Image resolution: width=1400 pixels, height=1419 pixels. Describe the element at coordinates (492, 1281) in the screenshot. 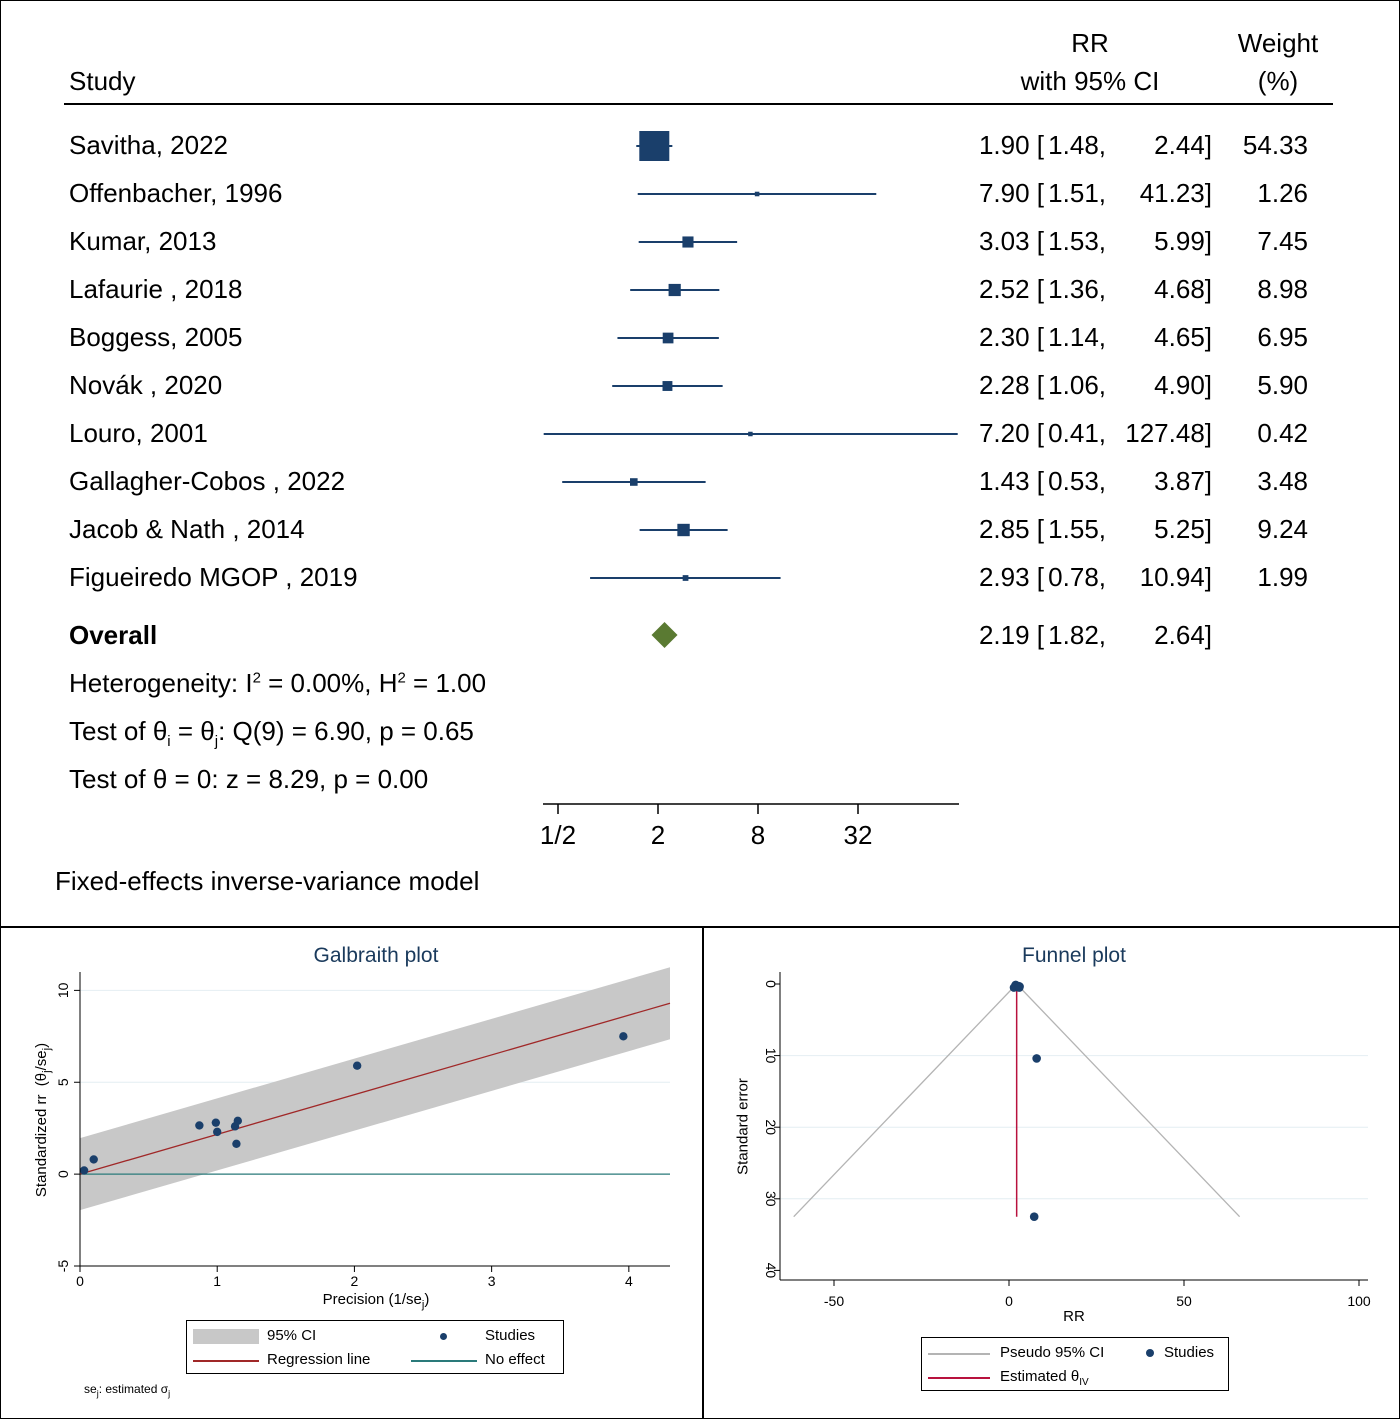

I see `galb-x-tick-label: 3` at that location.